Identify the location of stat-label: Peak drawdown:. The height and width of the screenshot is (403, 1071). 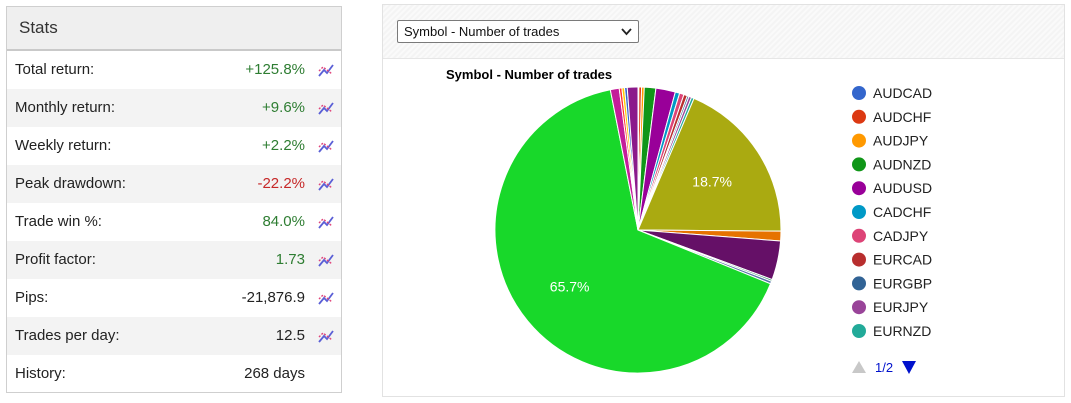
(70, 183).